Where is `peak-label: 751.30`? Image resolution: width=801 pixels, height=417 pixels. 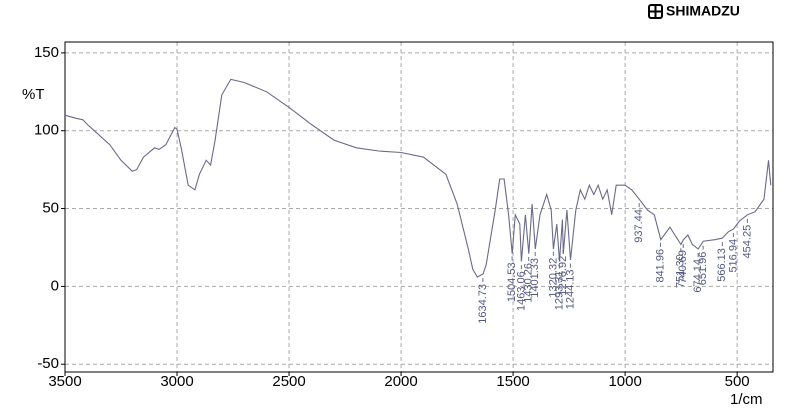
peak-label: 751.30 is located at coordinates (681, 271).